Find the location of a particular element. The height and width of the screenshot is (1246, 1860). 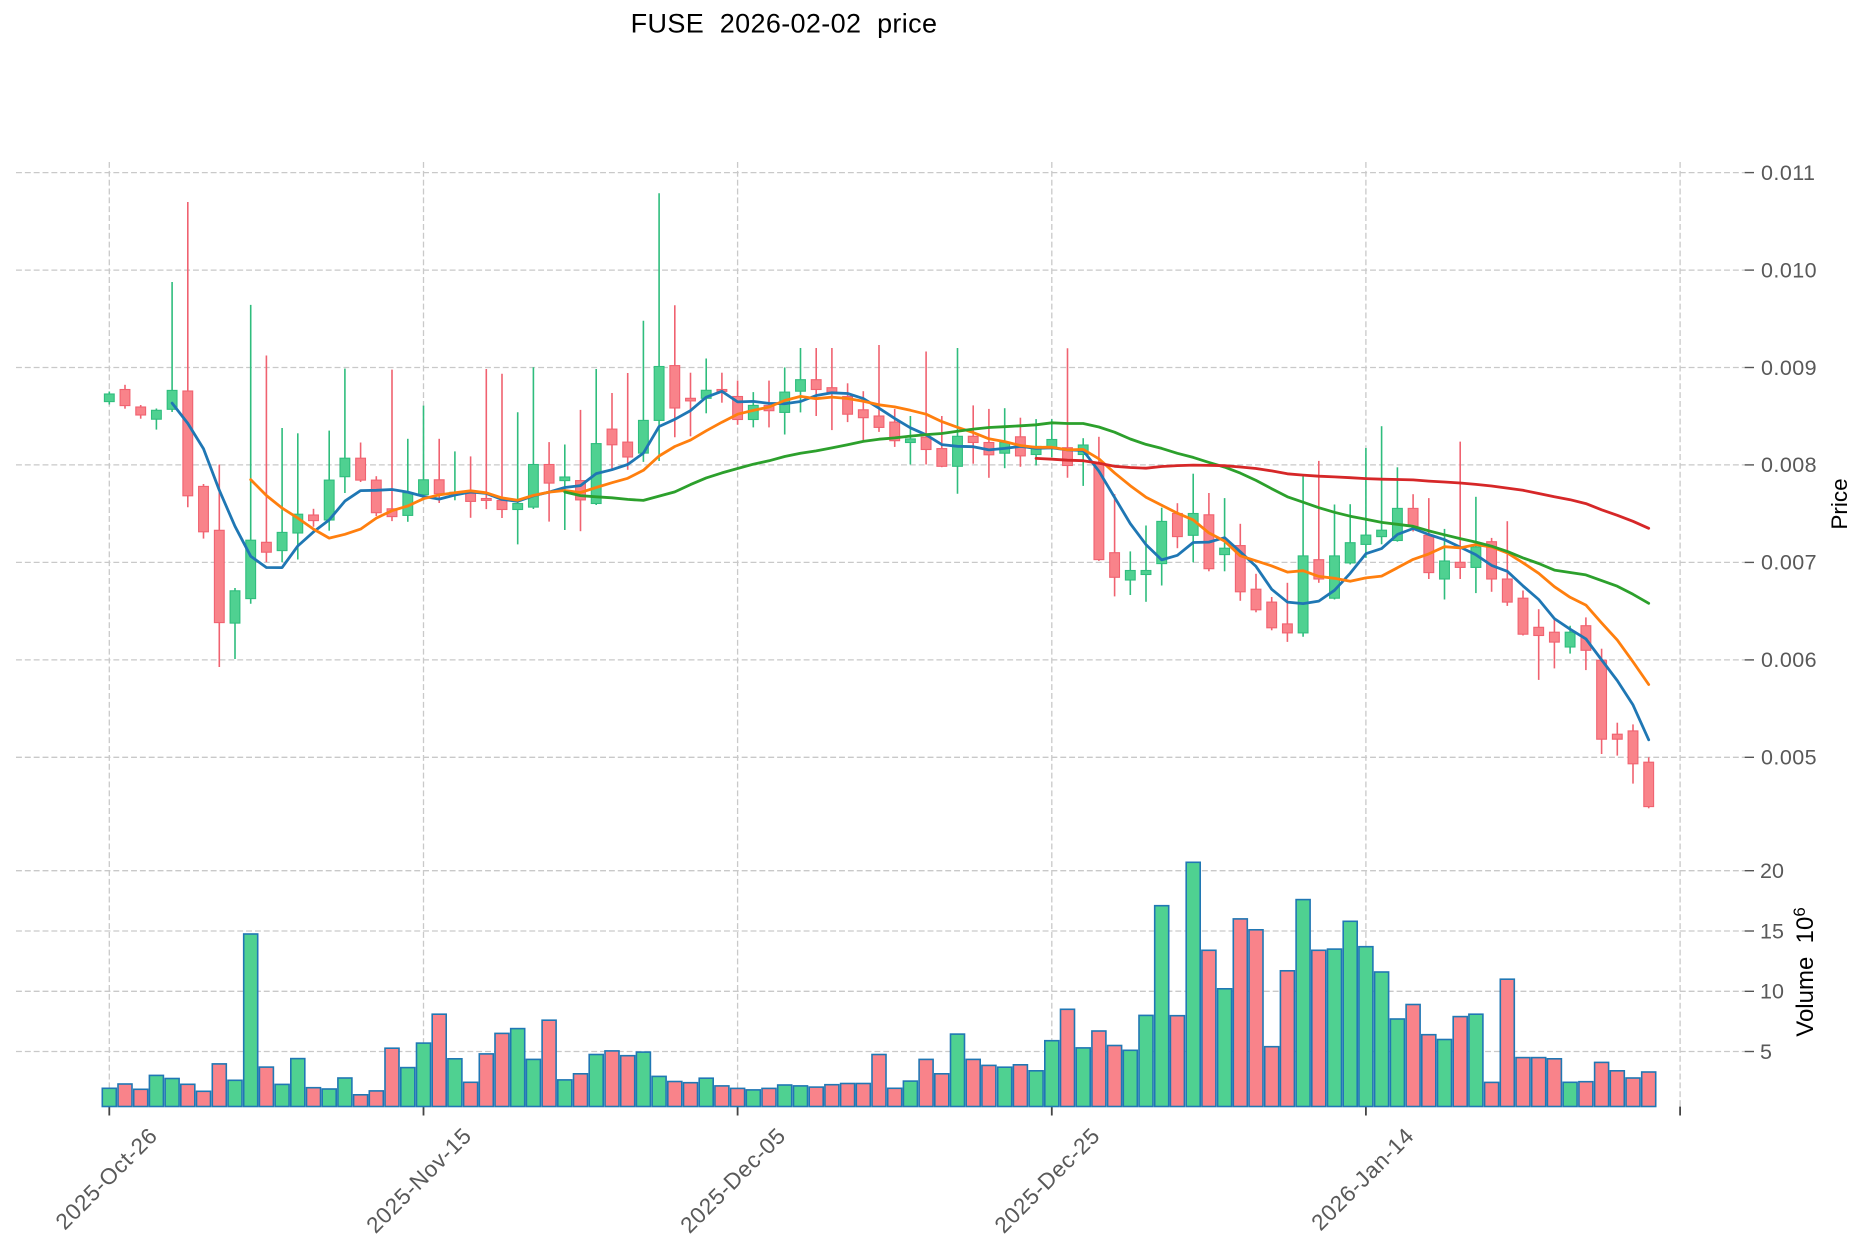

svg-text: 10 is located at coordinates (1772, 992).